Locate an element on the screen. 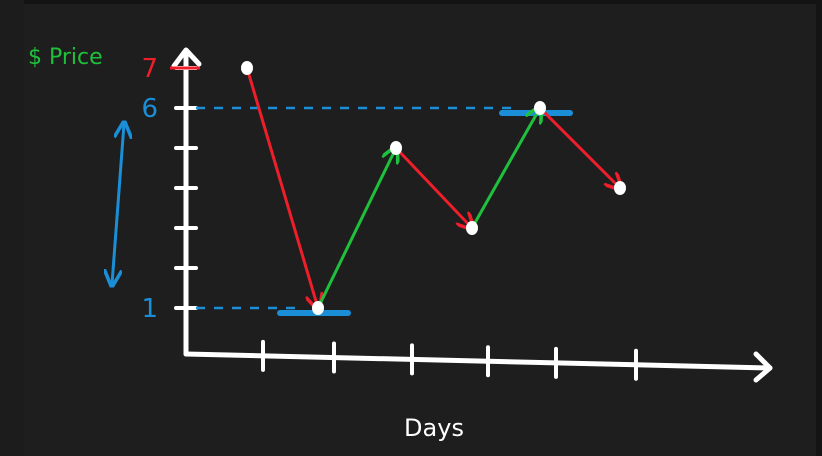  y-ticks-group: 7 6 1 is located at coordinates (170, 189).